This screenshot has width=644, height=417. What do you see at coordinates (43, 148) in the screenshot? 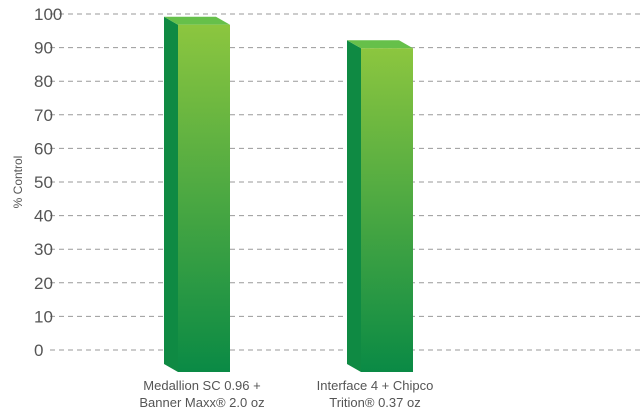
I see `y-tick-label-60: 60` at bounding box center [43, 148].